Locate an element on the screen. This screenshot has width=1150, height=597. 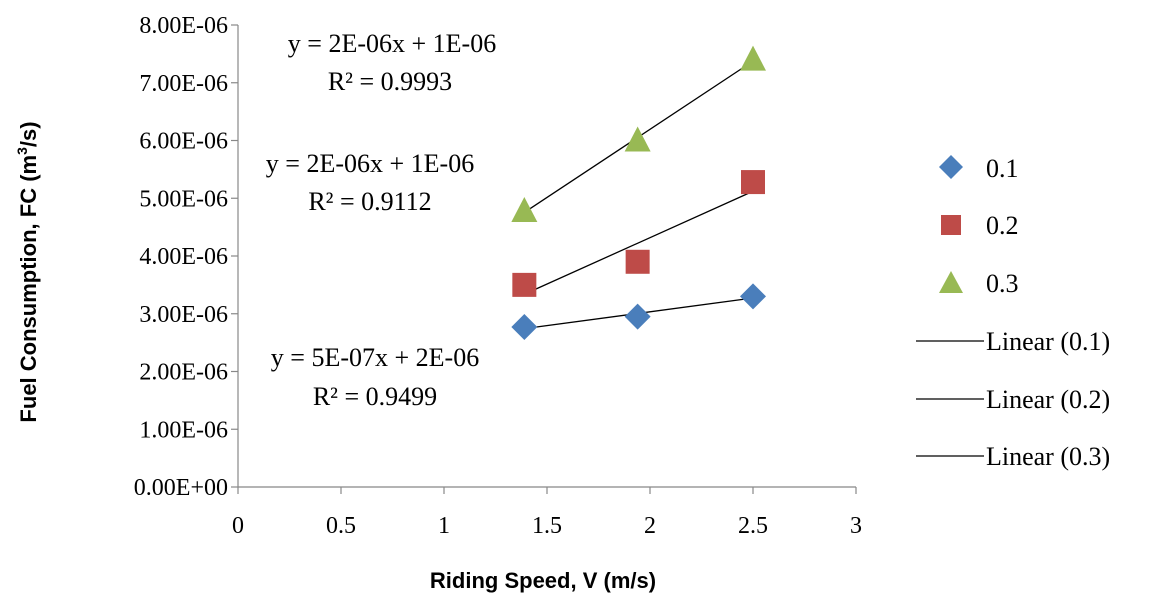
x-tick-label: 2.5 is located at coordinates (753, 526).